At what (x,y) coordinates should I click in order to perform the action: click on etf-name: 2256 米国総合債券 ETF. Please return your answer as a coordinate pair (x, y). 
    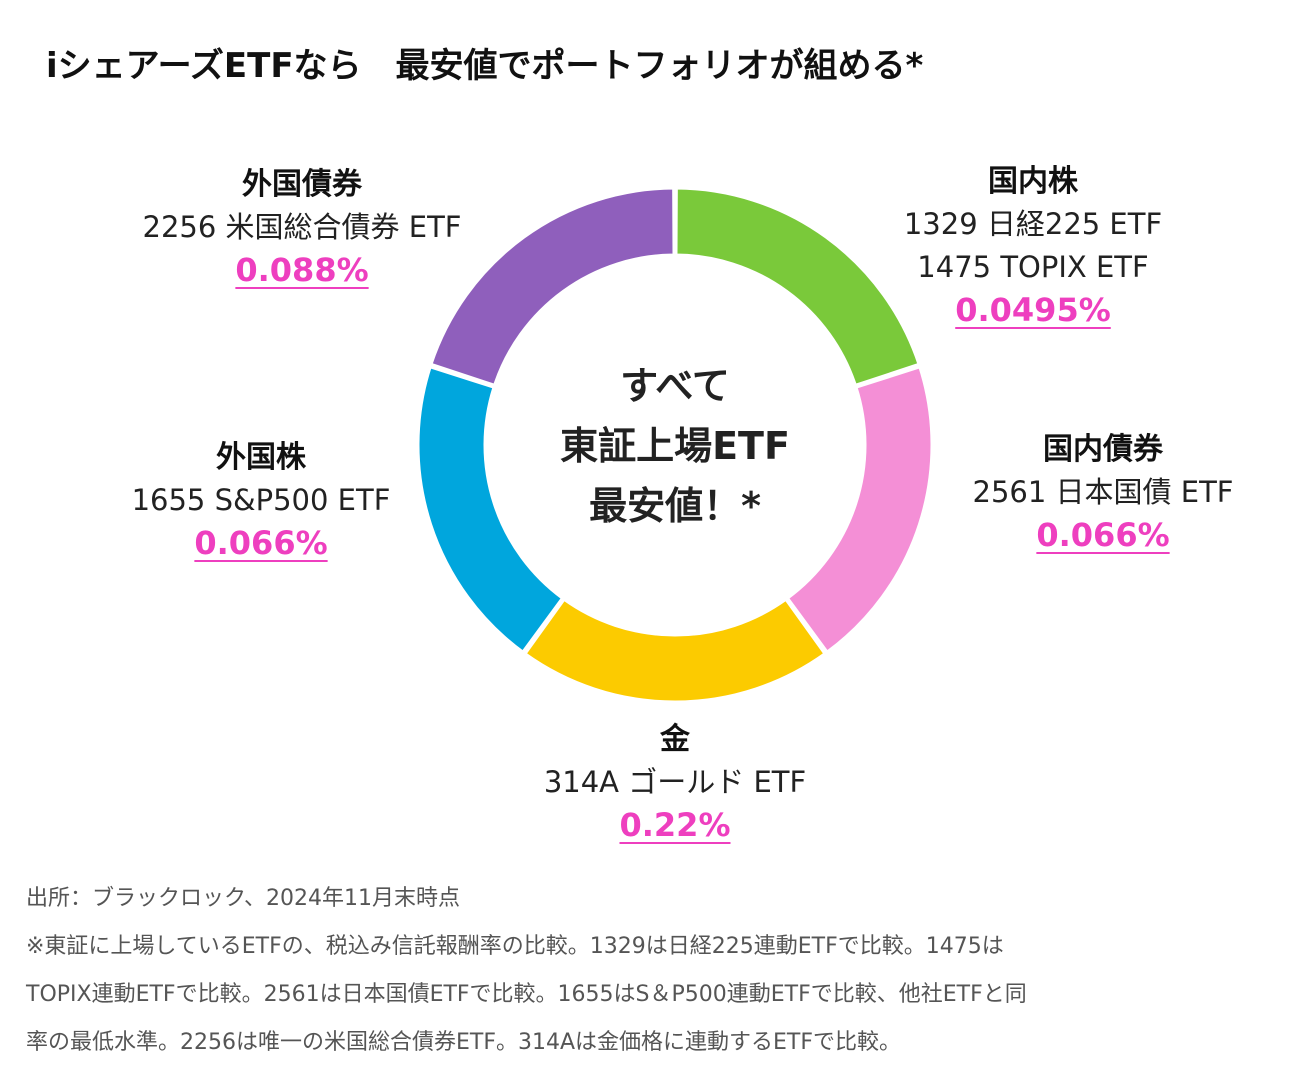
    Looking at the image, I should click on (302, 227).